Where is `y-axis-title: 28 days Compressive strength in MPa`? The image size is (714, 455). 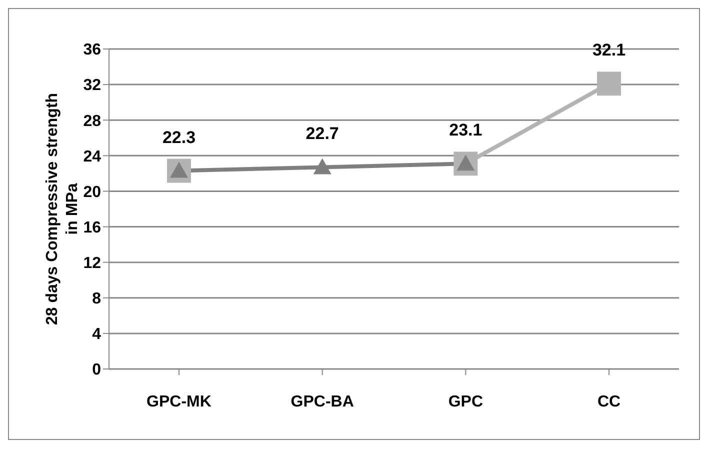 y-axis-title: 28 days Compressive strength in MPa is located at coordinates (62, 209).